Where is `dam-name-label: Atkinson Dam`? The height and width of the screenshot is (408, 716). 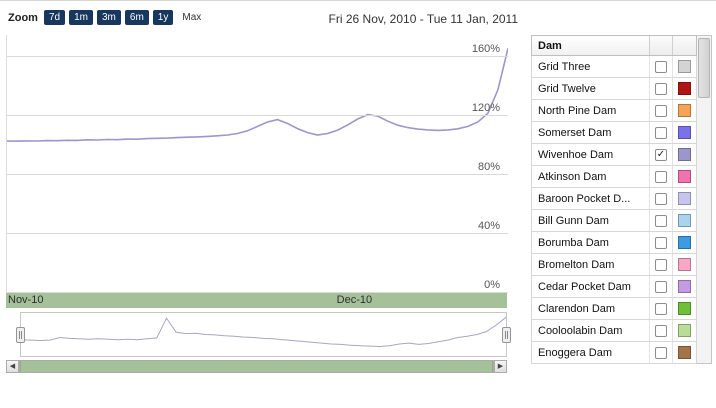 dam-name-label: Atkinson Dam is located at coordinates (591, 176).